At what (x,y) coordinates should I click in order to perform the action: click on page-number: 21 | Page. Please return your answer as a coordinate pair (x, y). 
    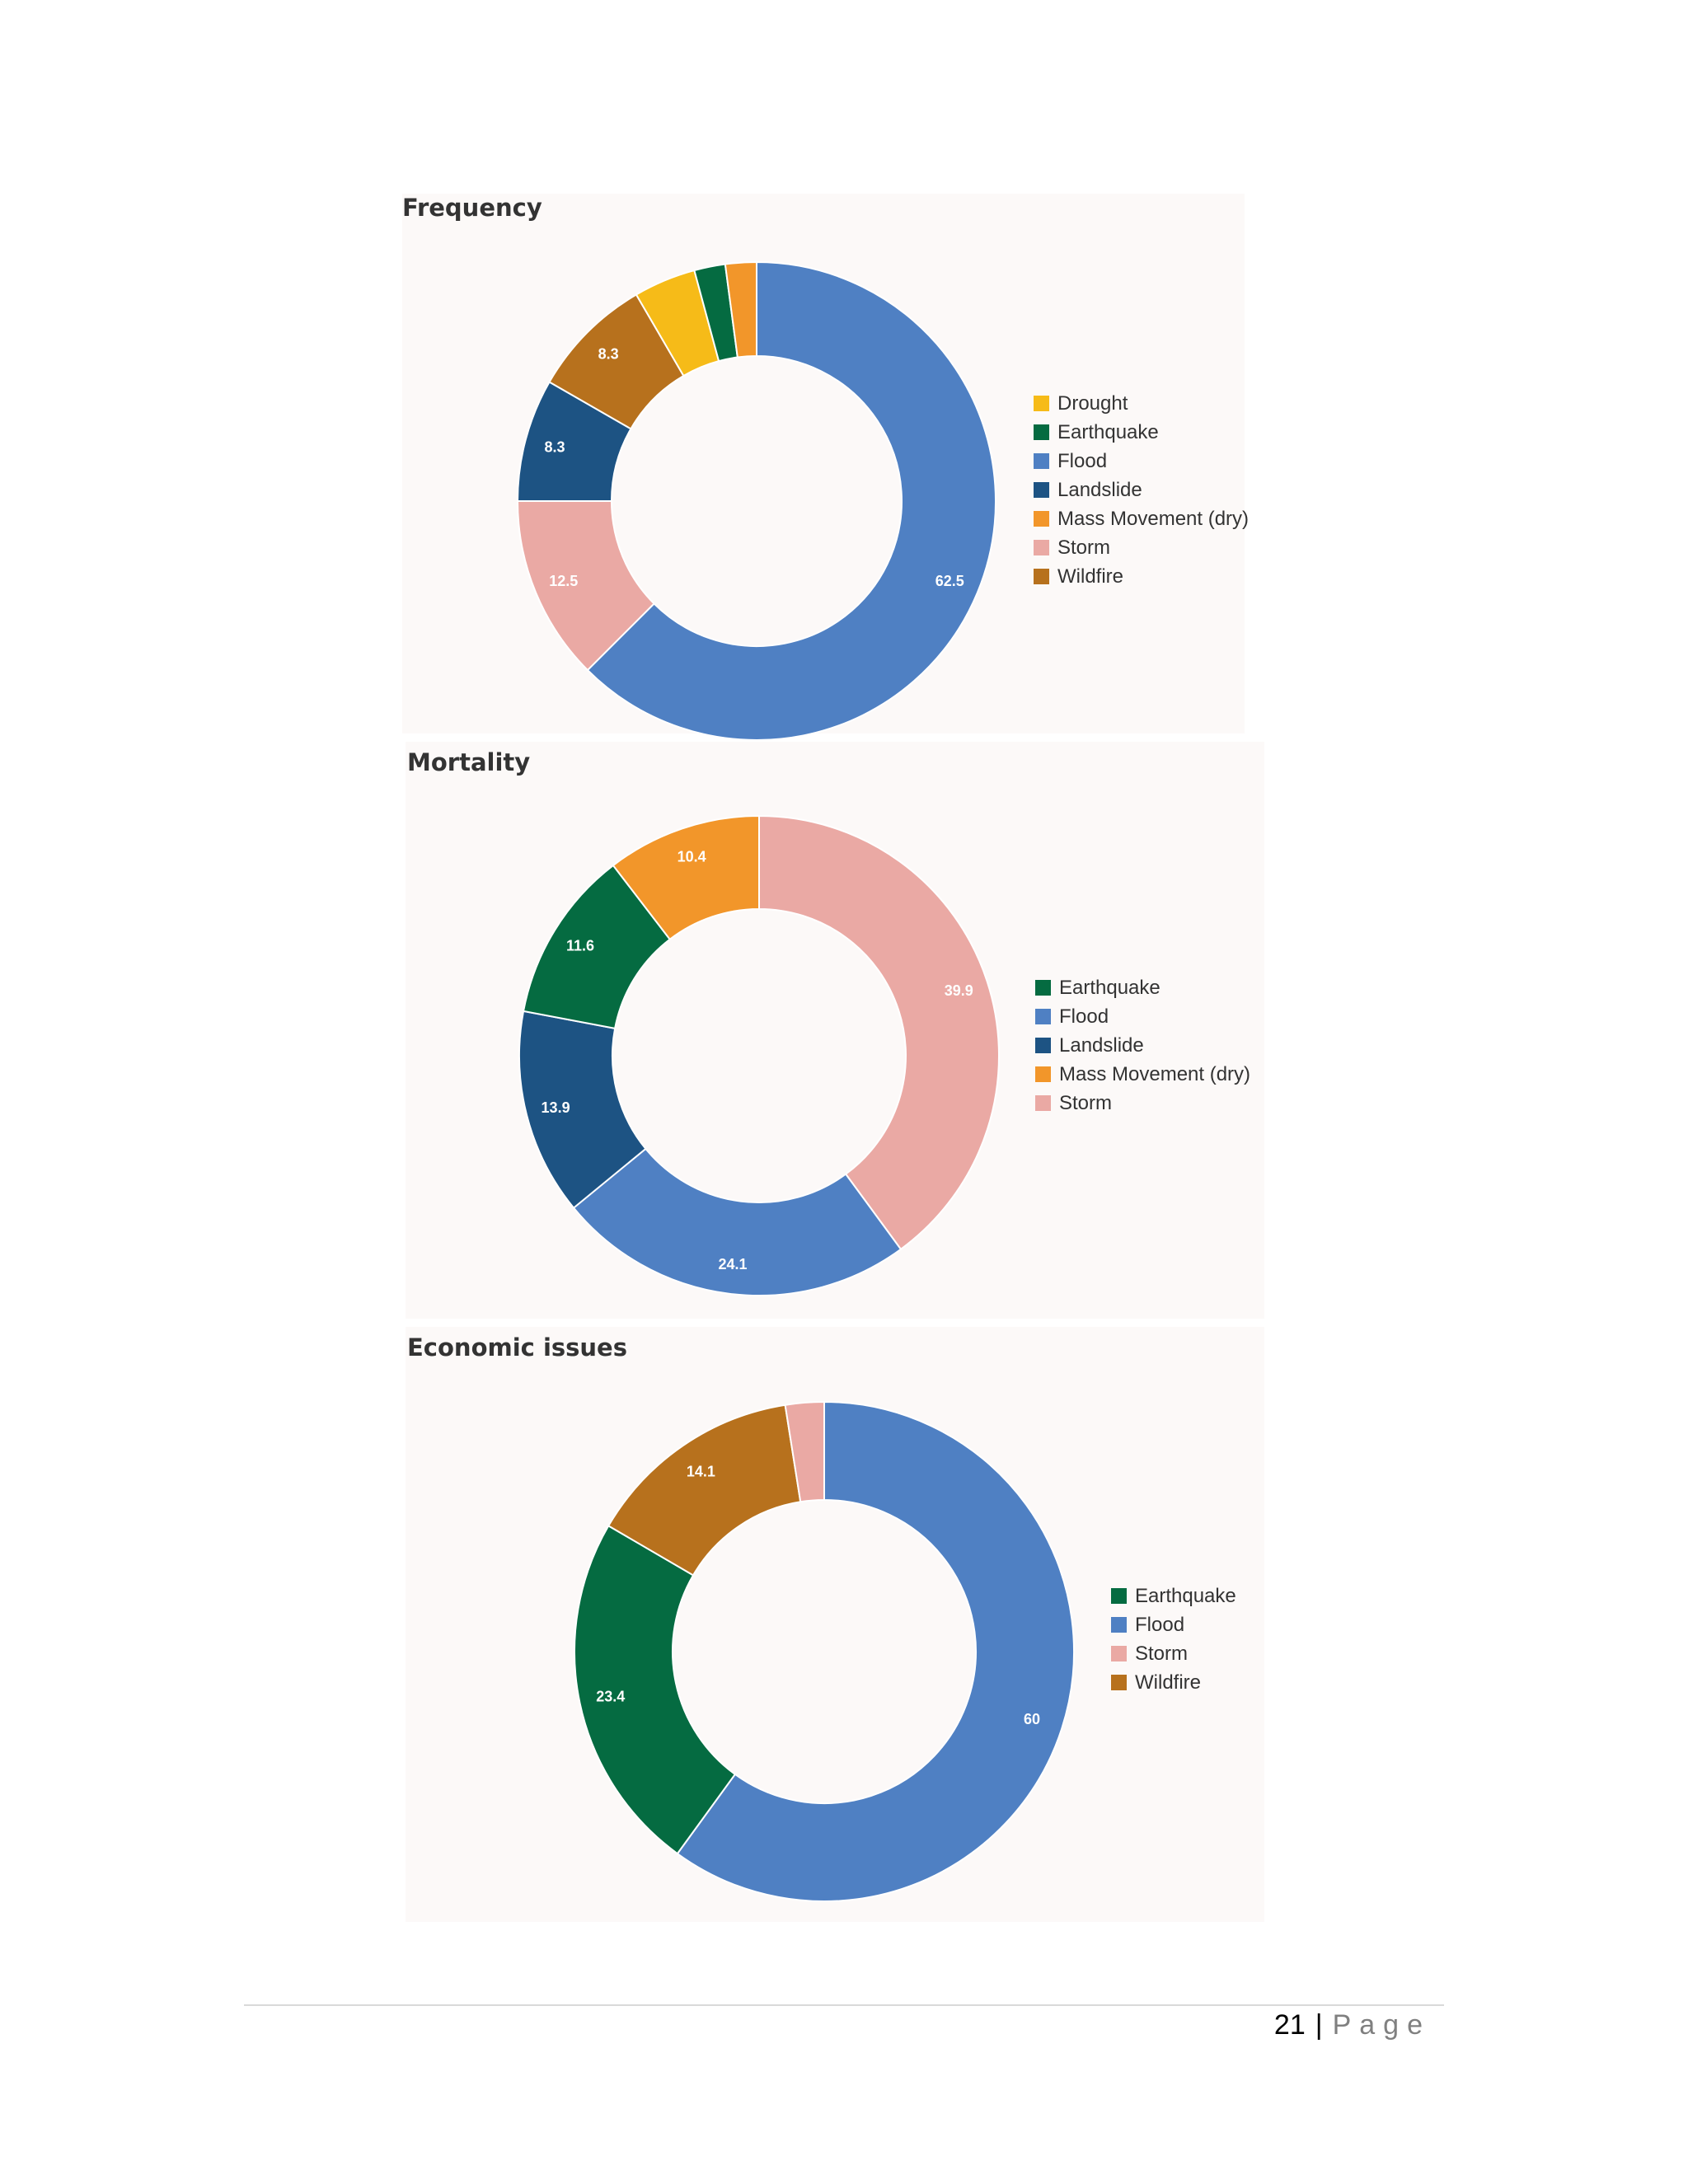
    Looking at the image, I should click on (1352, 2025).